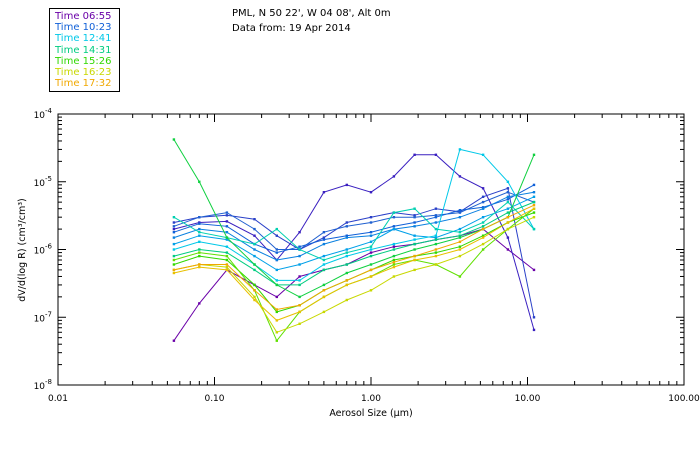 The width and height of the screenshot is (700, 450). I want to click on y-tick-label: 10⁻⁵, so click(43, 182).